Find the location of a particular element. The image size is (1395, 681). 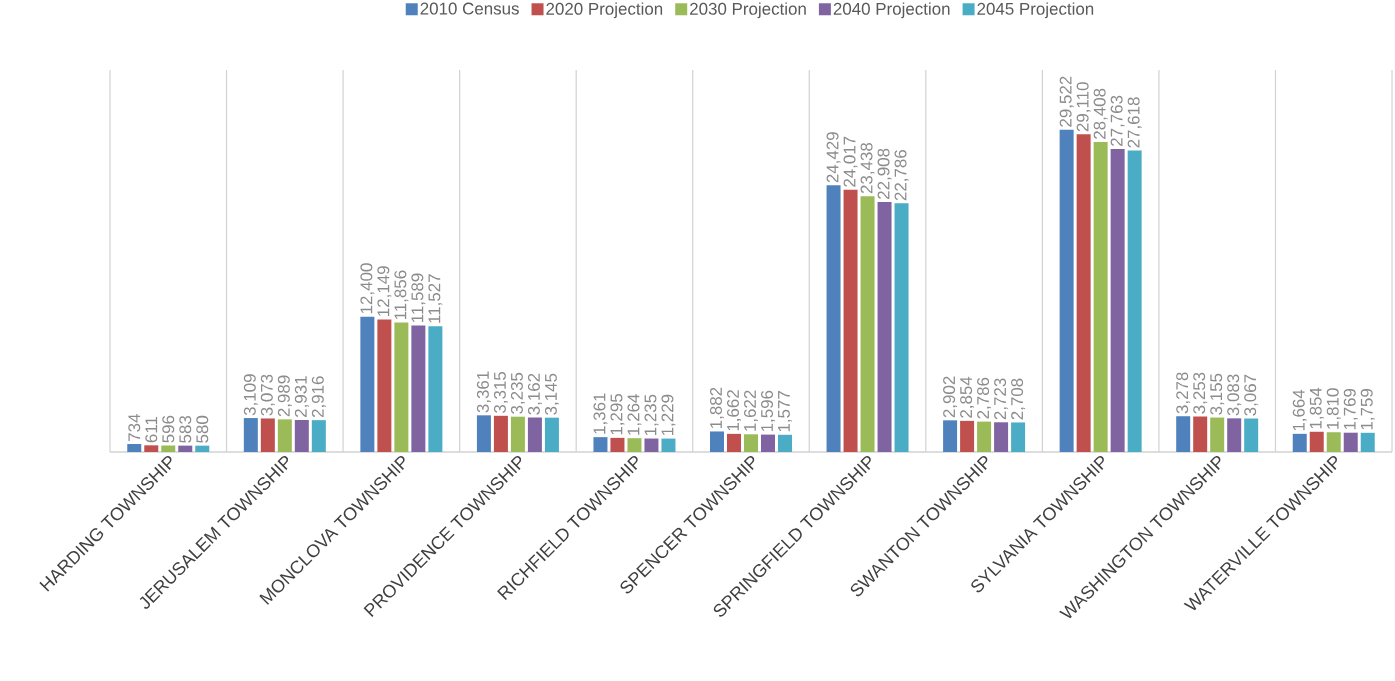

data-label: 3,083 is located at coordinates (1234, 395).